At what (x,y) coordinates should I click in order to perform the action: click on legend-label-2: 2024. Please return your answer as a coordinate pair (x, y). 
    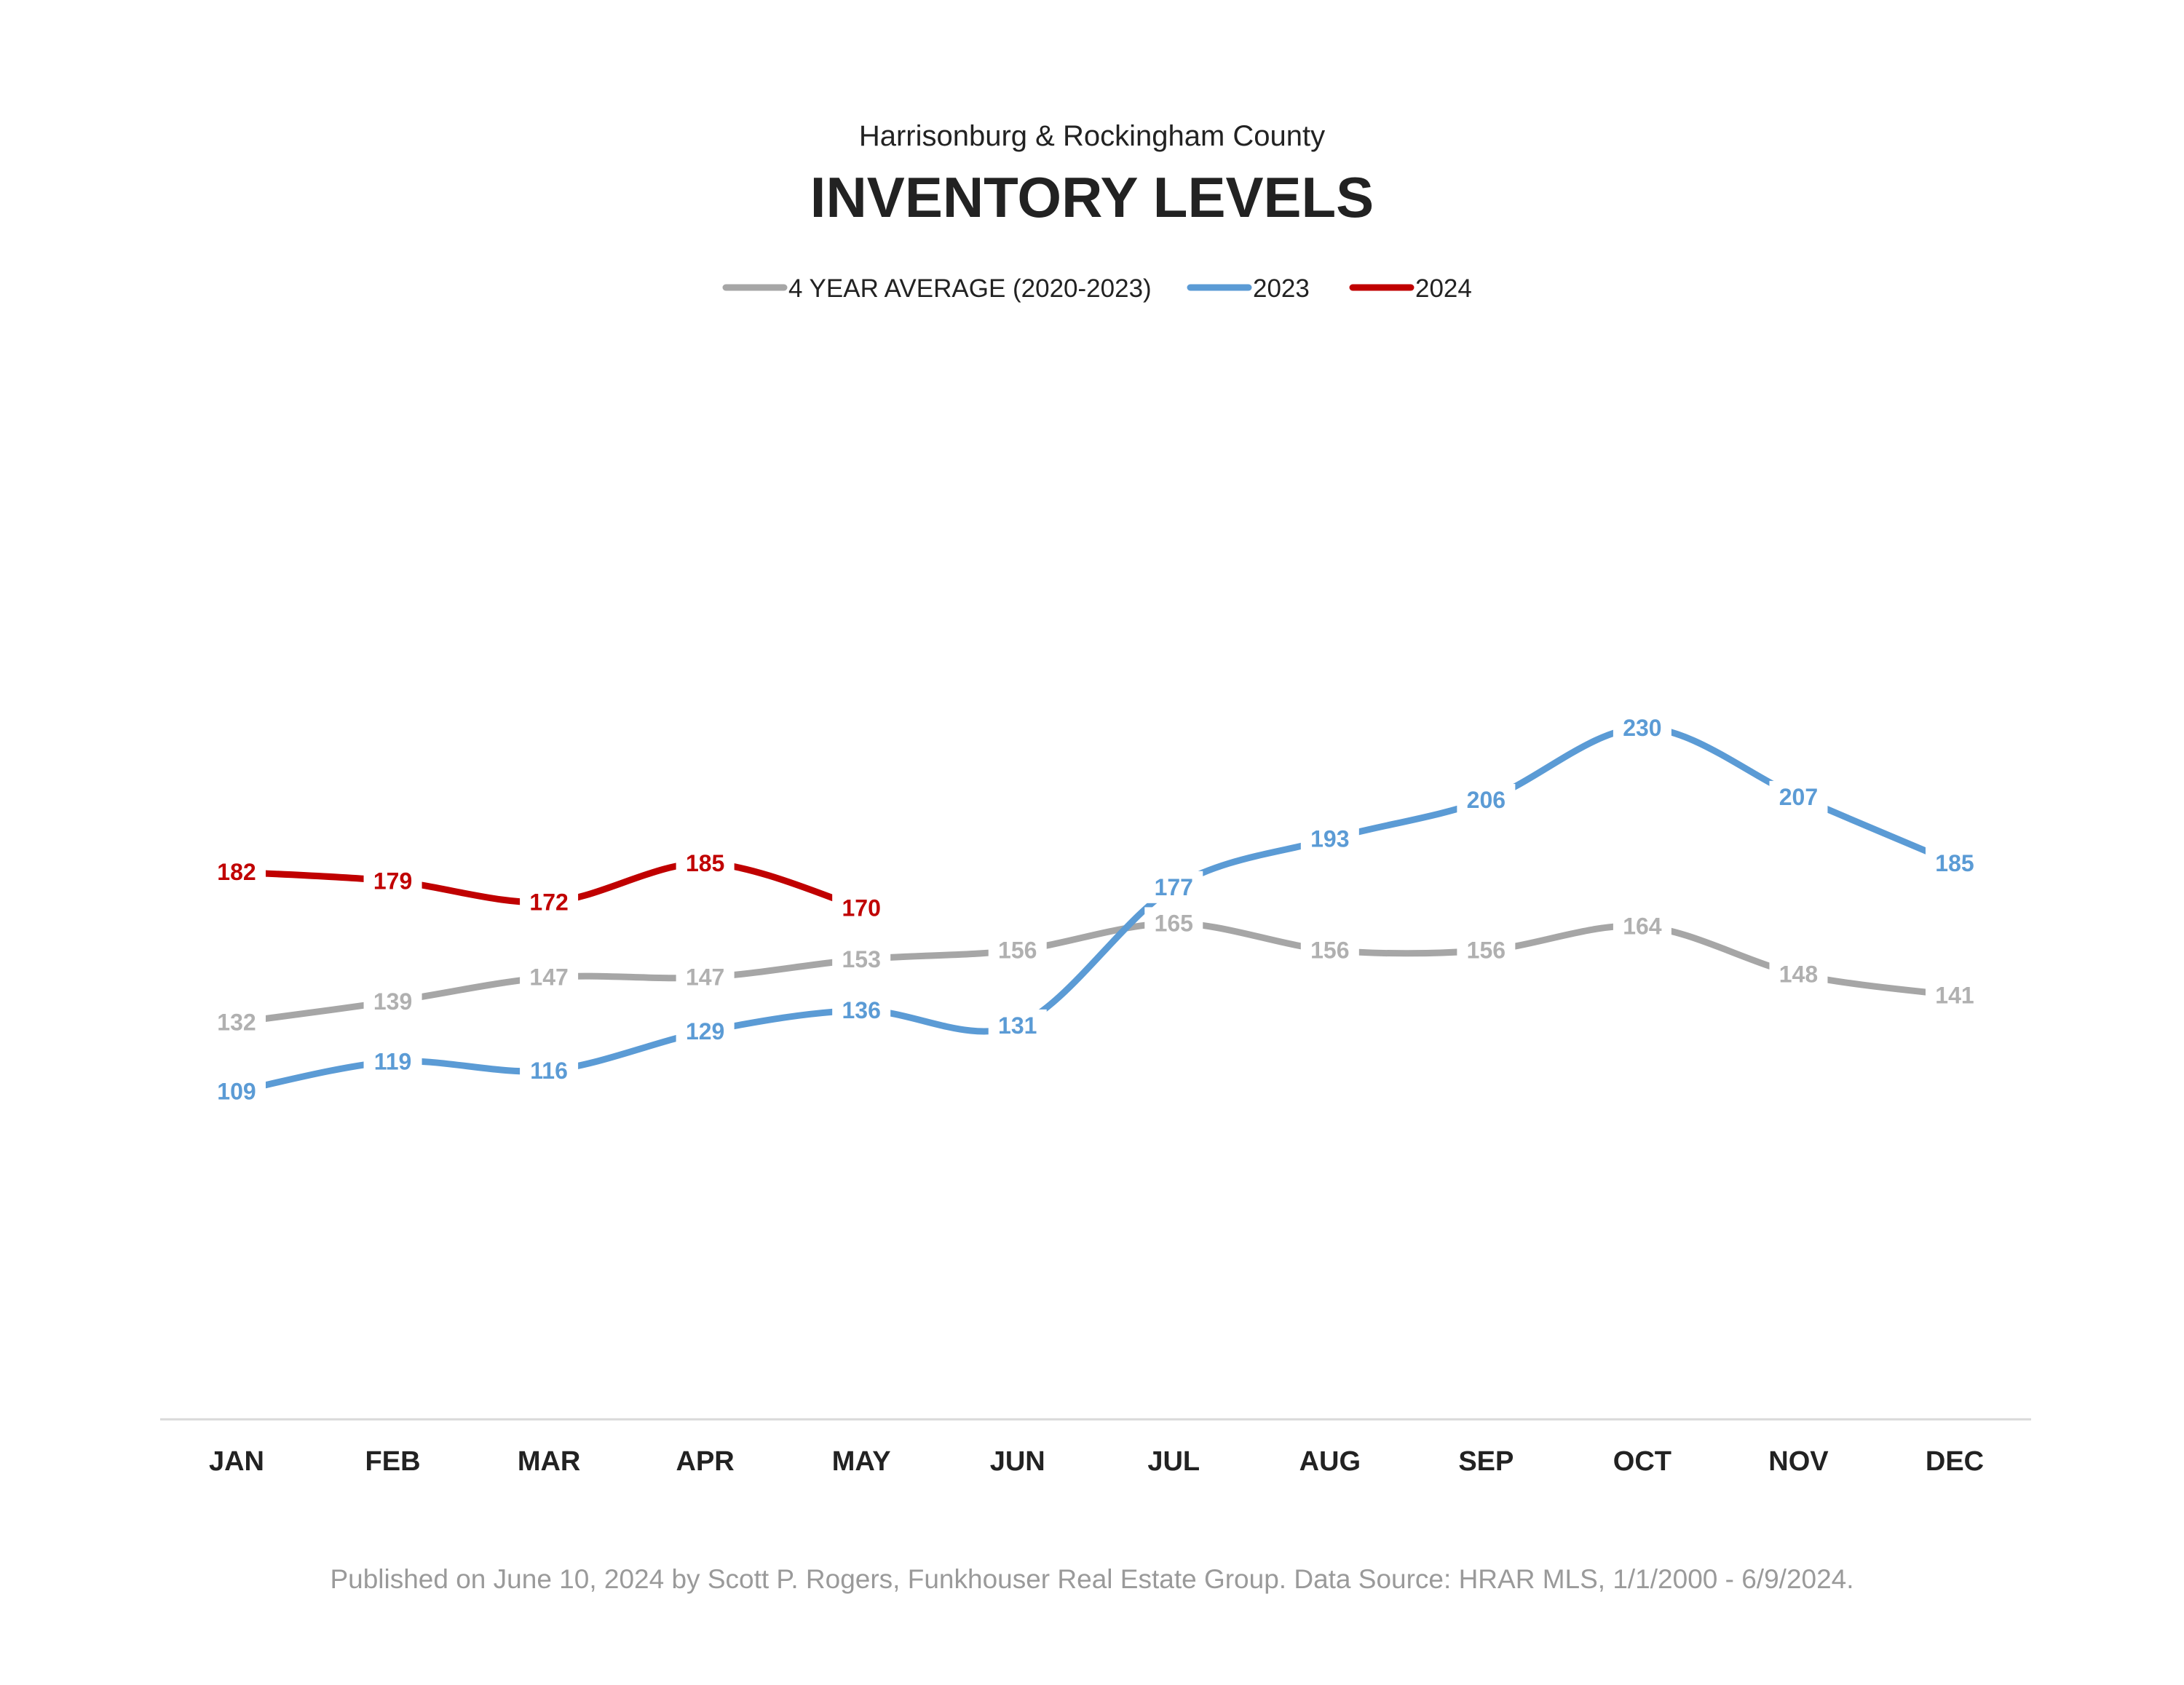
    Looking at the image, I should click on (1443, 288).